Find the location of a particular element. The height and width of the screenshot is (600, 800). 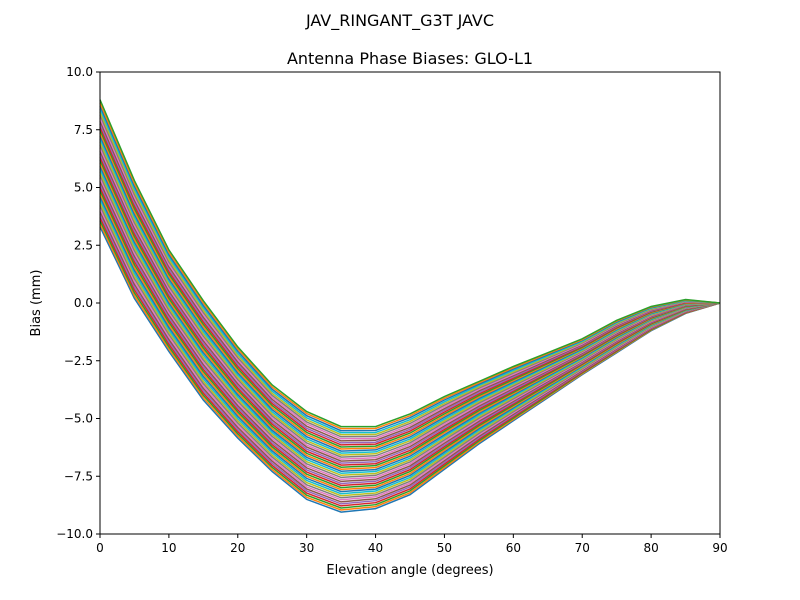

y-tick-label: −2.5 is located at coordinates (78, 361).